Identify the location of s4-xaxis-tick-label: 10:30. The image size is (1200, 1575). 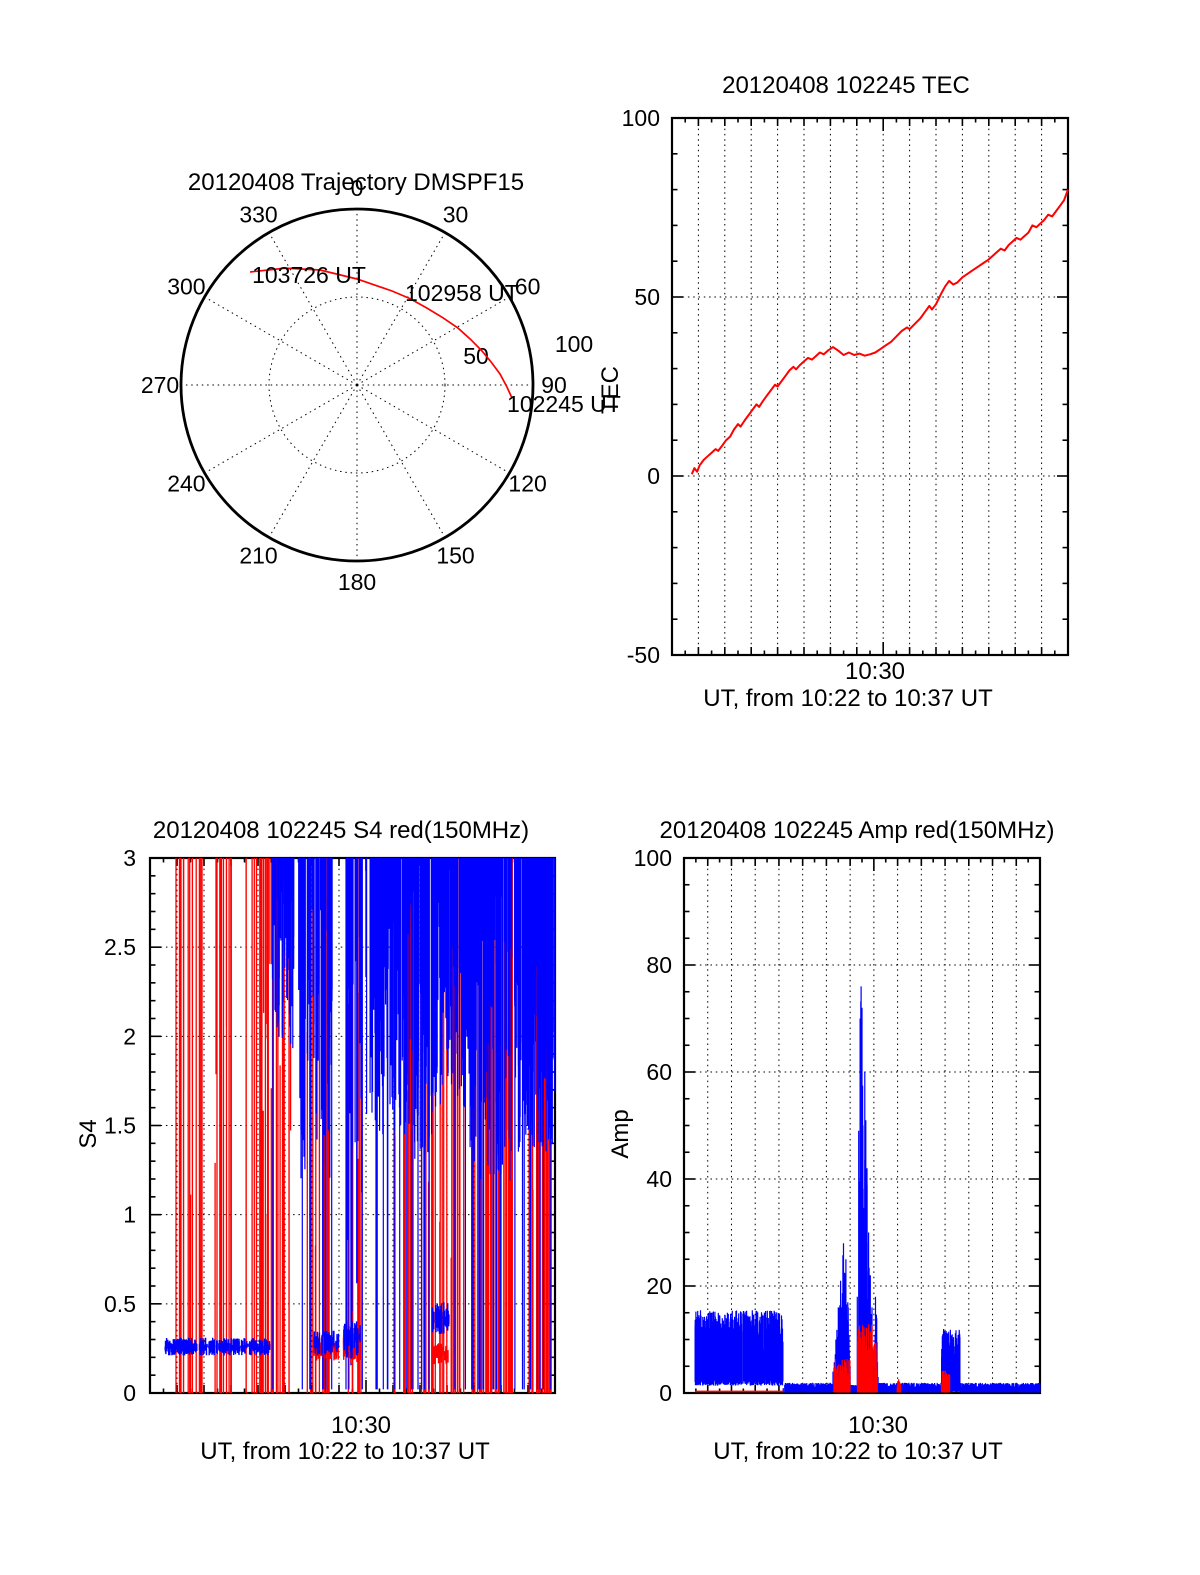
(361, 1425).